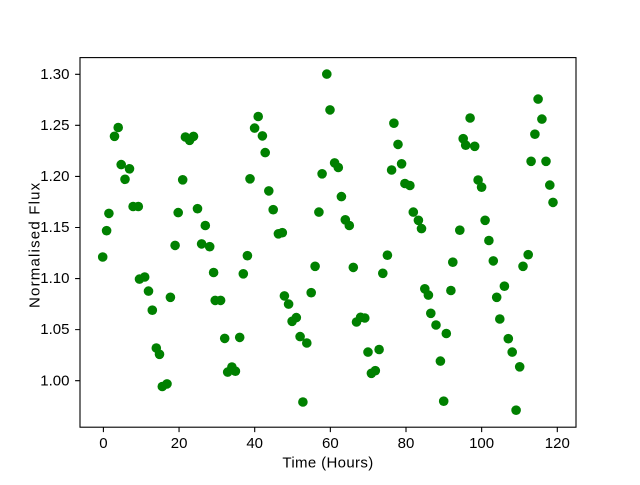 The height and width of the screenshot is (485, 640). What do you see at coordinates (54, 74) in the screenshot?
I see `svg-text: 1.30` at bounding box center [54, 74].